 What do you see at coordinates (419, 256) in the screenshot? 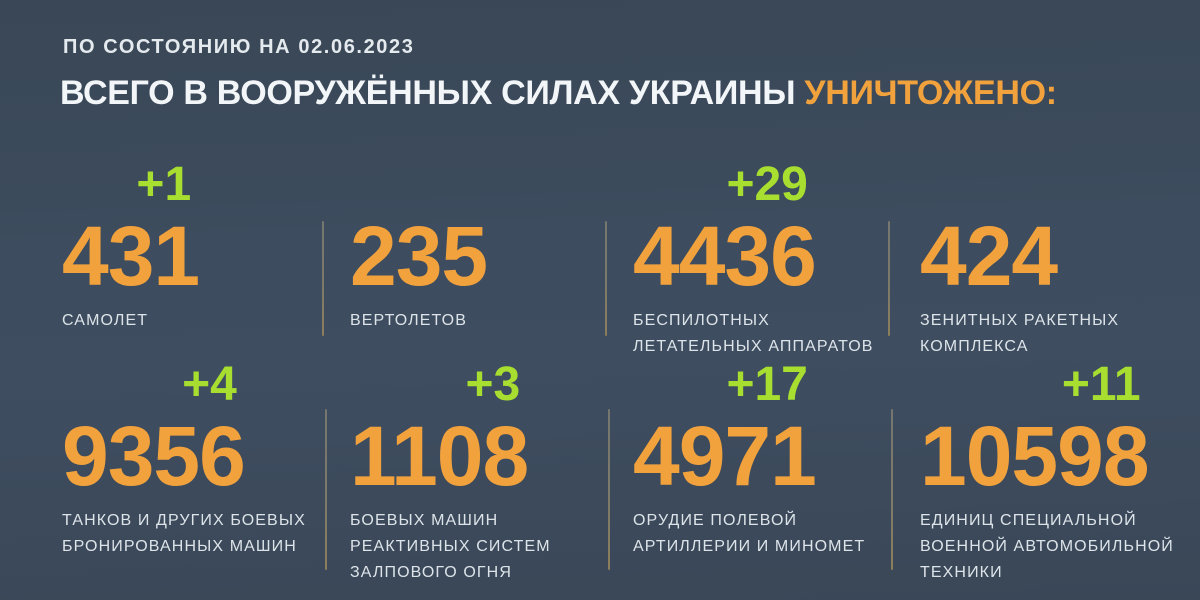
I see `stat-value: 235` at bounding box center [419, 256].